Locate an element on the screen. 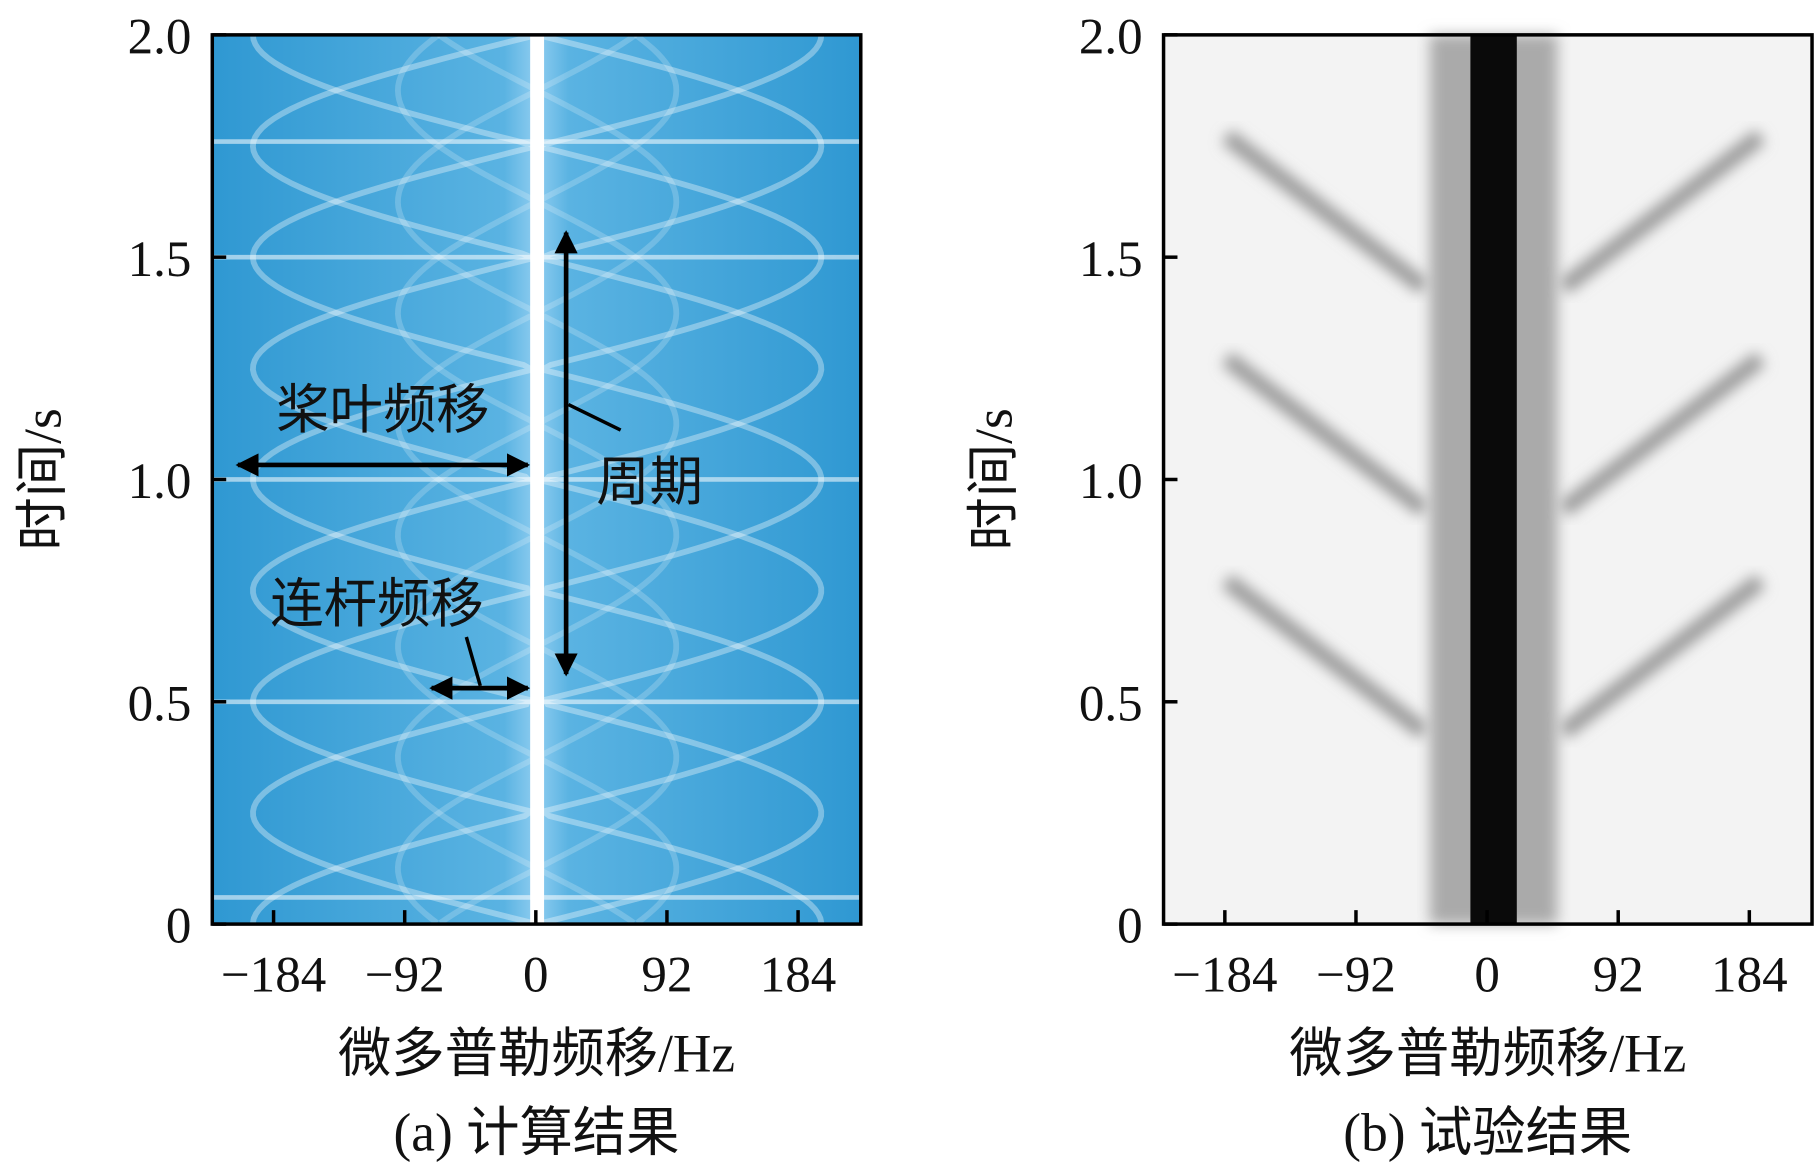 The width and height of the screenshot is (1819, 1174). annotation: 周期 is located at coordinates (649, 482).